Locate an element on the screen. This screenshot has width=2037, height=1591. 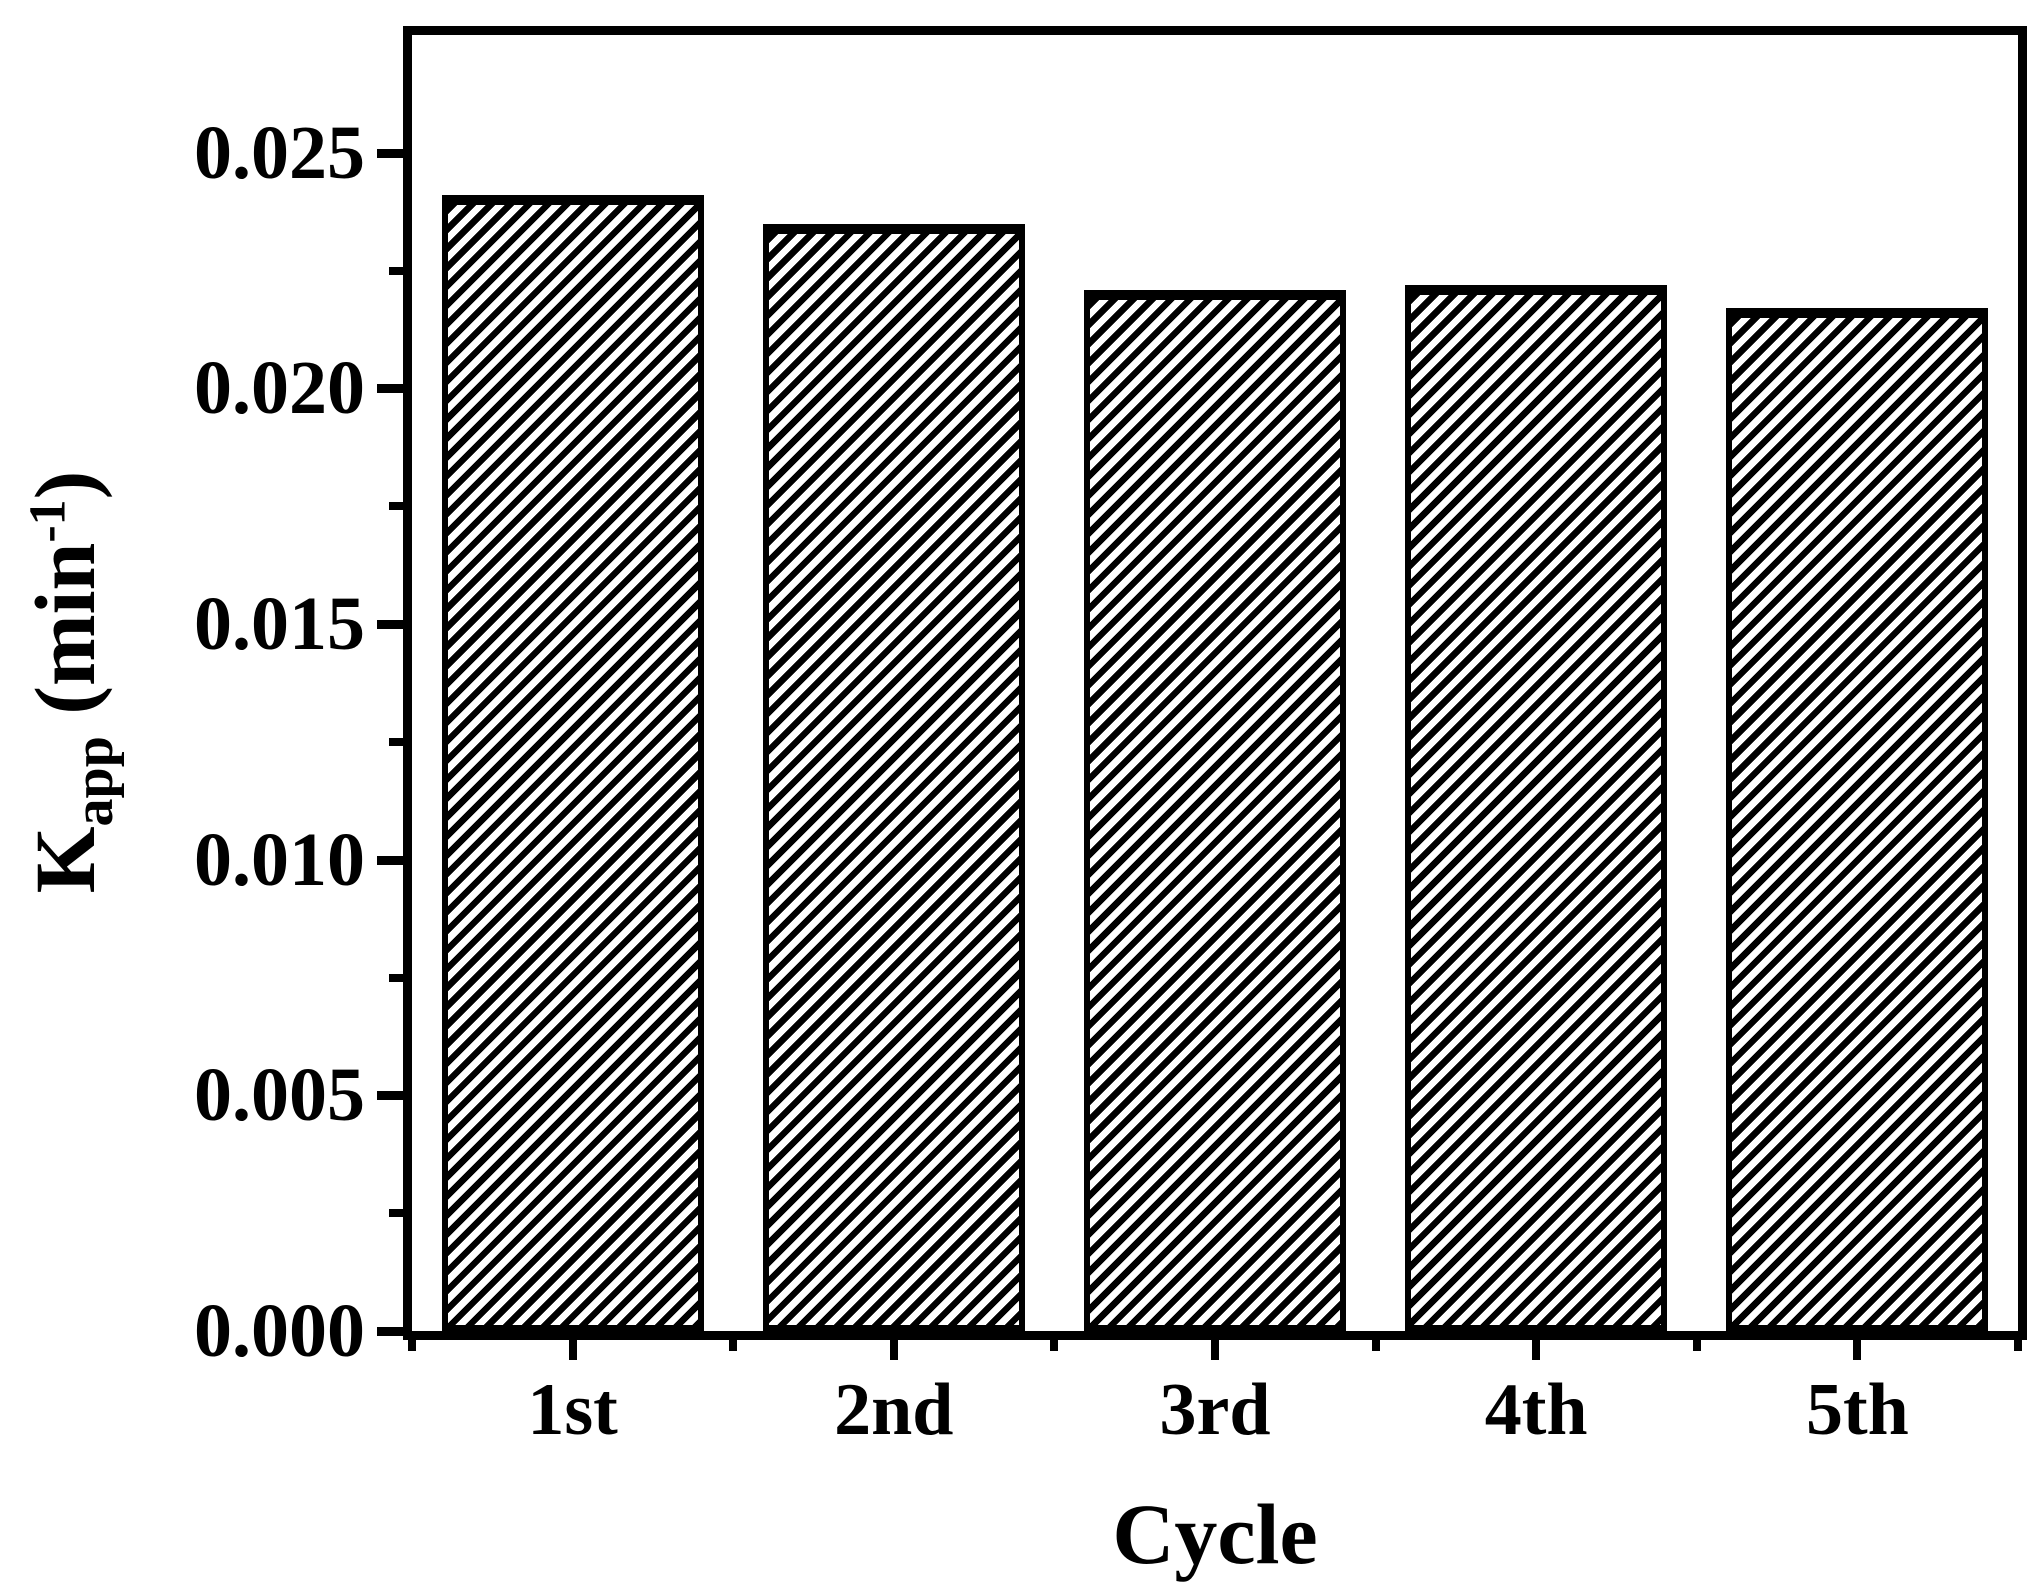
y-axis-title-base: K is located at coordinates (65, 860).